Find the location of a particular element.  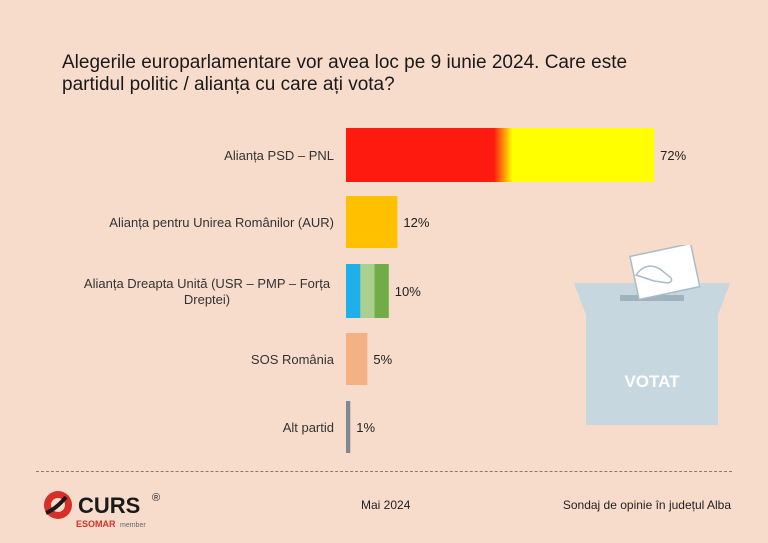

value-label-4: 1% is located at coordinates (365, 427).